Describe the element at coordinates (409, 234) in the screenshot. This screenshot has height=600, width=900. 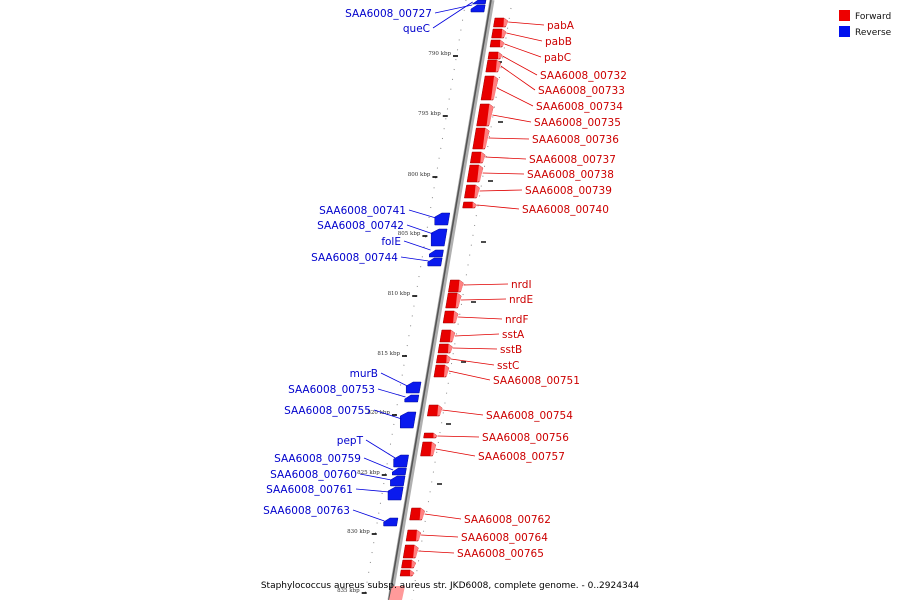
I see `tick-label: 805 kbp` at that location.